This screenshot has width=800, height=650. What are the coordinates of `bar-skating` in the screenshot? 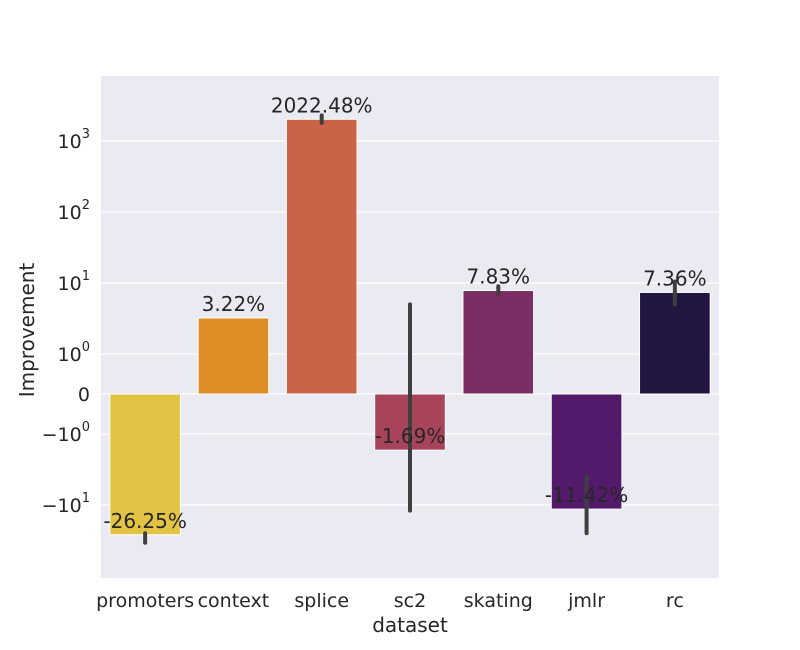 It's located at (498, 342).